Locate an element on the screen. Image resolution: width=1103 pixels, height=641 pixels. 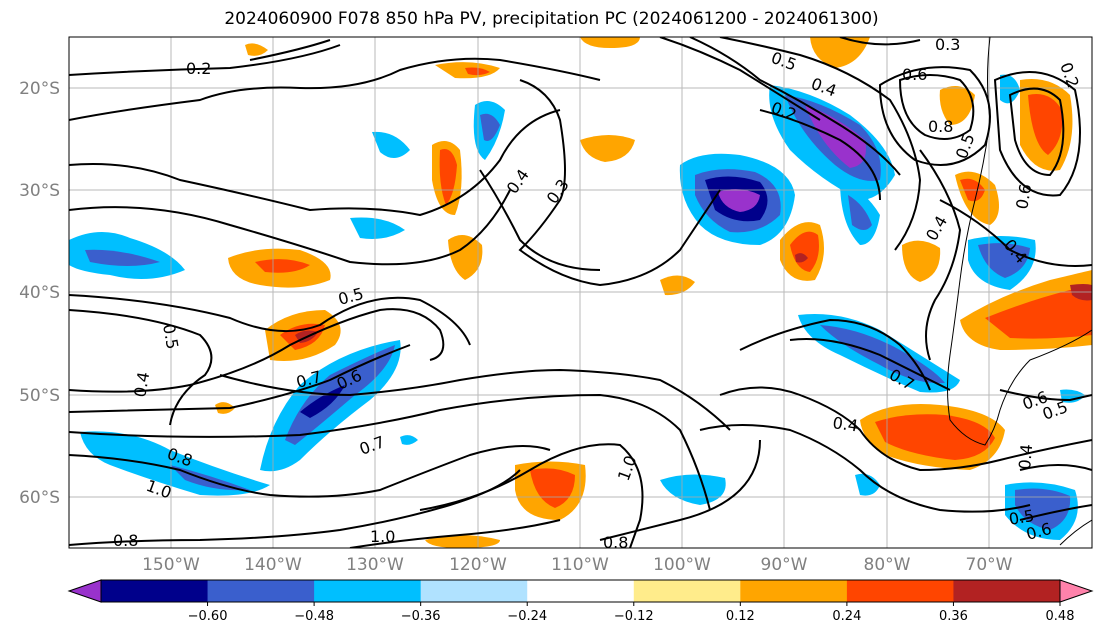
contour-label: 0.3 is located at coordinates (947, 44).